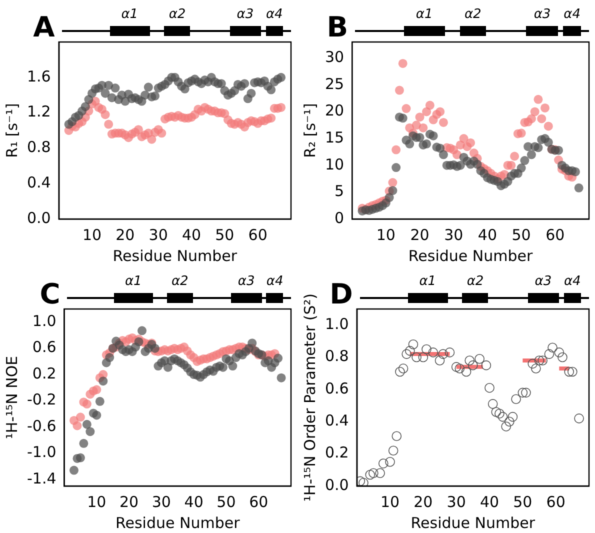 This screenshot has height=533, width=595. I want to click on y-tick-label: 20, so click(334, 111).